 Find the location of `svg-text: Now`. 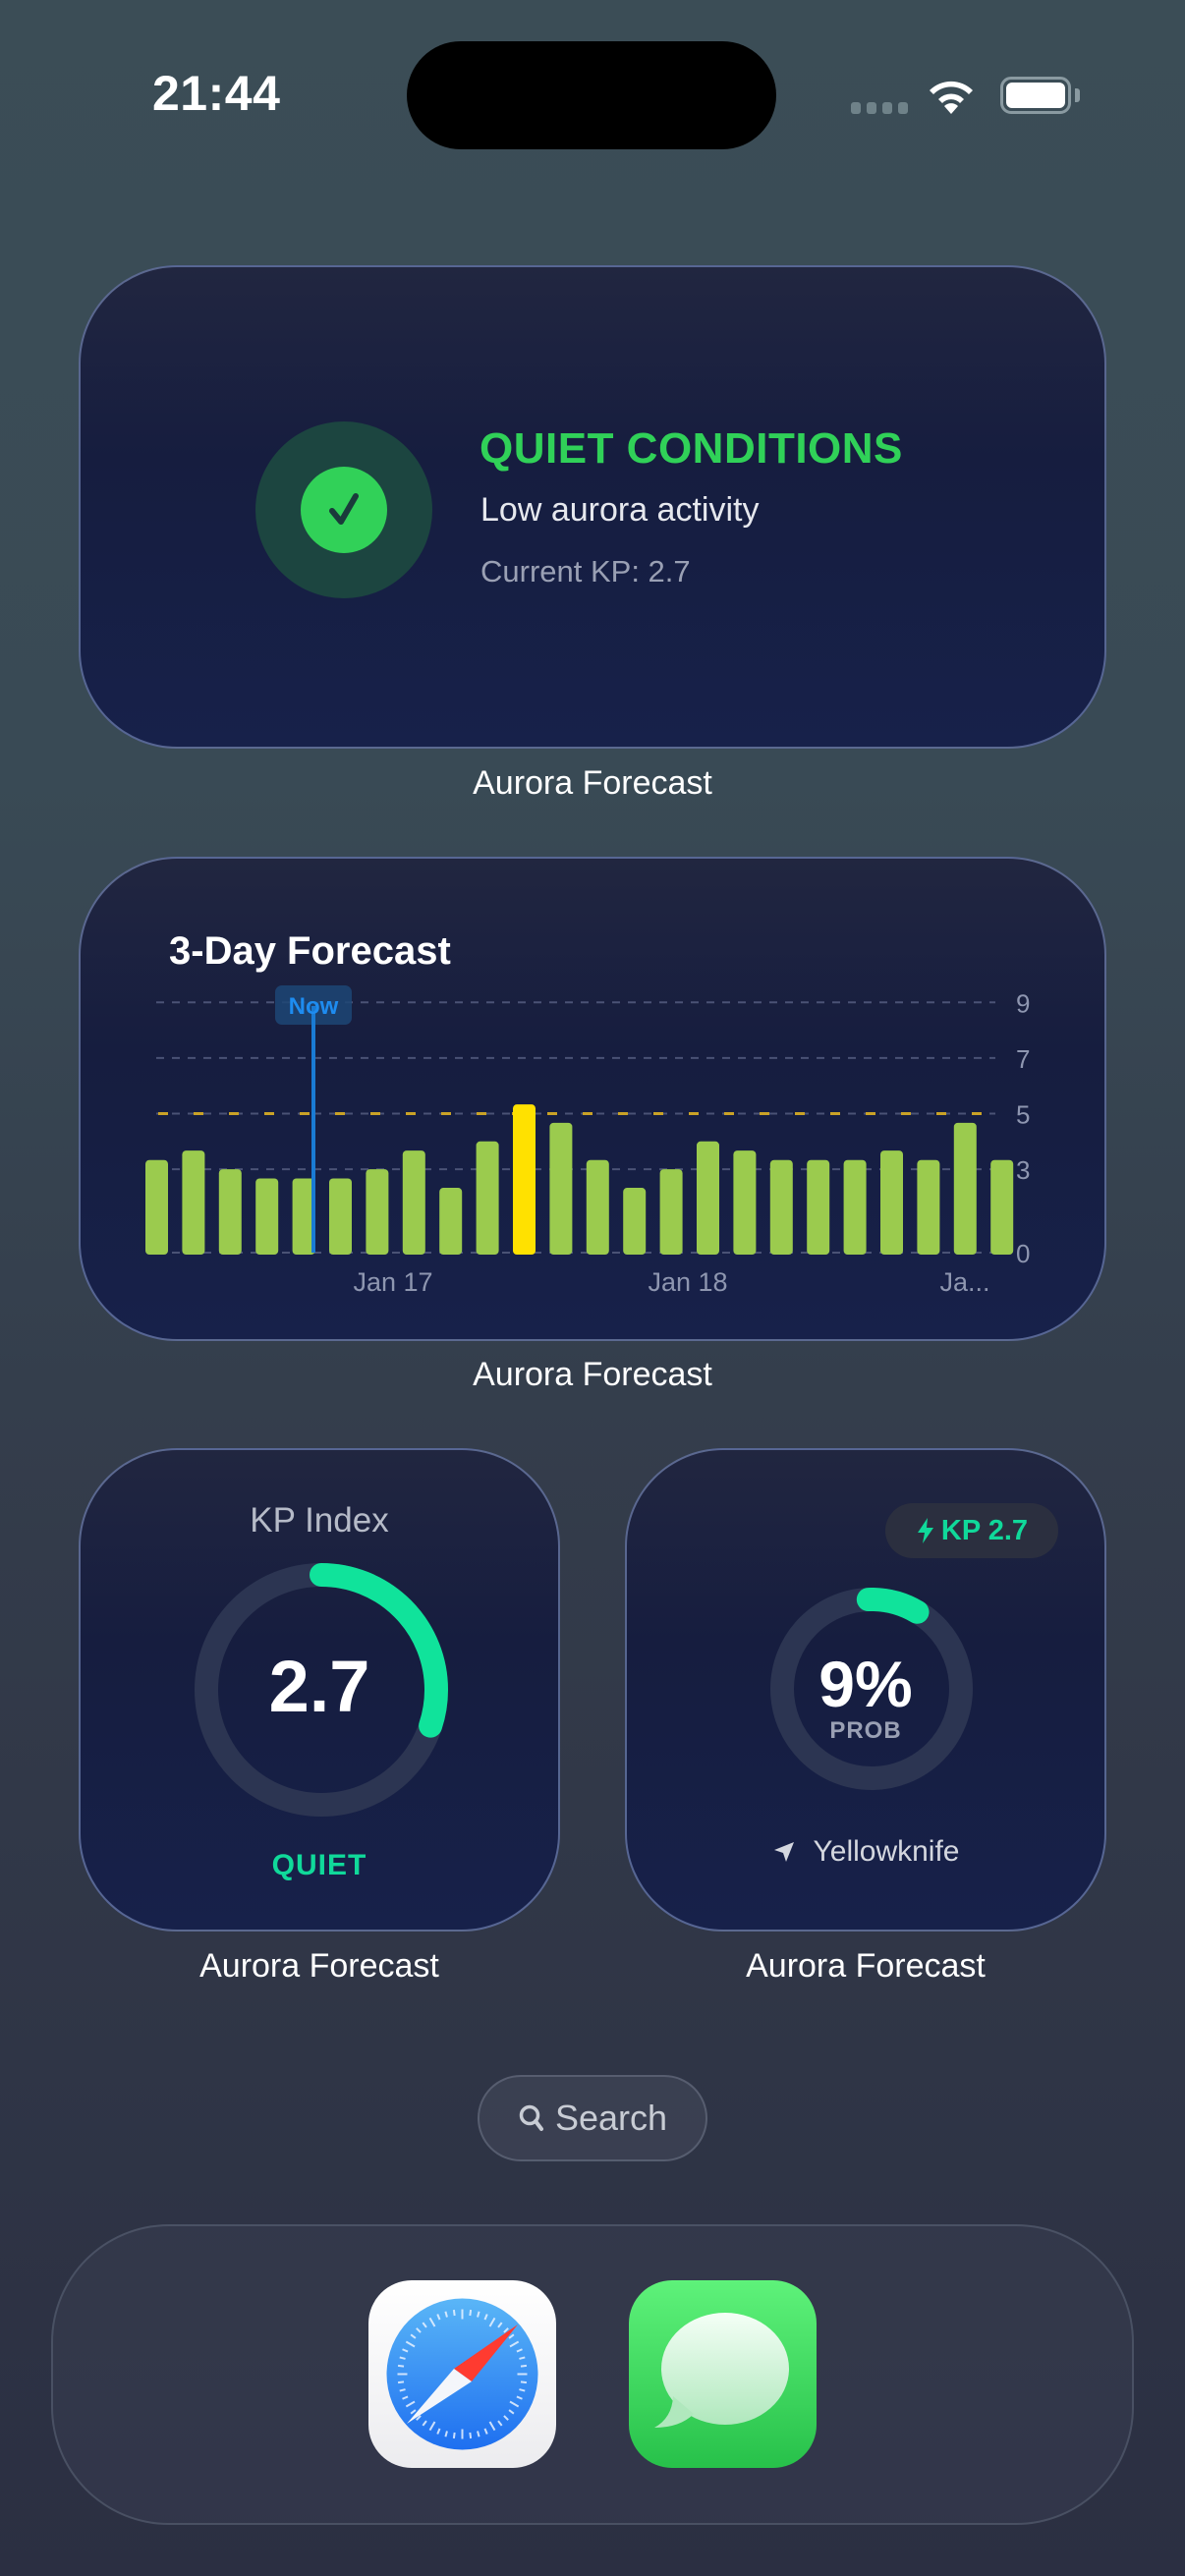

svg-text: Now is located at coordinates (314, 1006).